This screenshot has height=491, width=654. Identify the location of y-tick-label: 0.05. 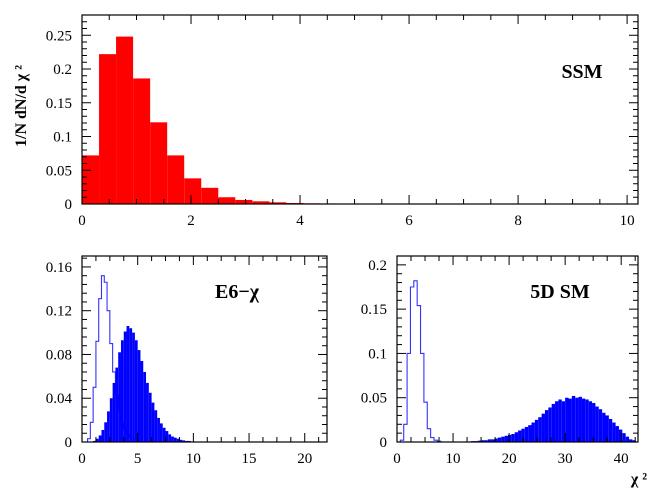
(59, 171).